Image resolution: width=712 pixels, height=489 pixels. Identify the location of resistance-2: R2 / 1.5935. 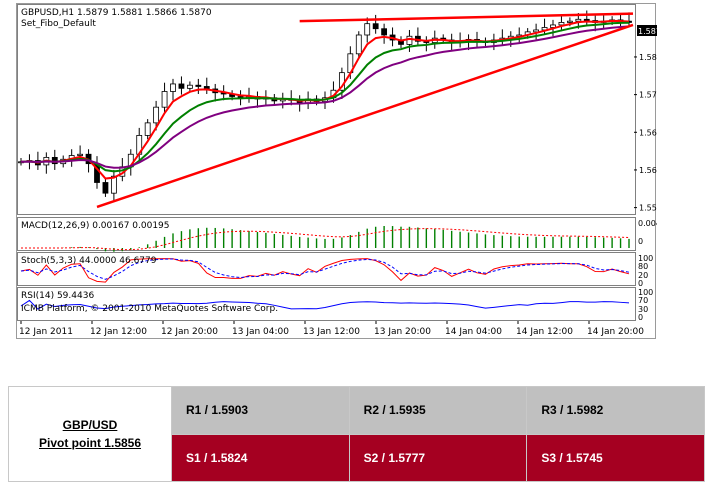
(438, 410).